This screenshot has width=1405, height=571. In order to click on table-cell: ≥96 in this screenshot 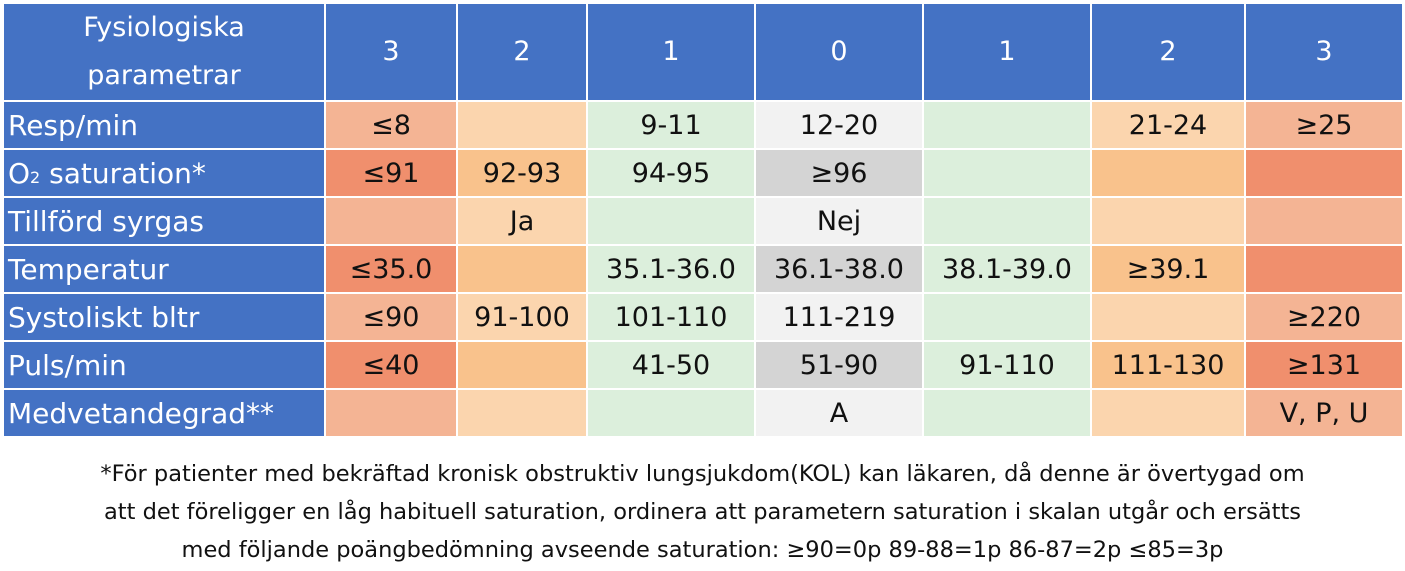, I will do `click(839, 173)`.